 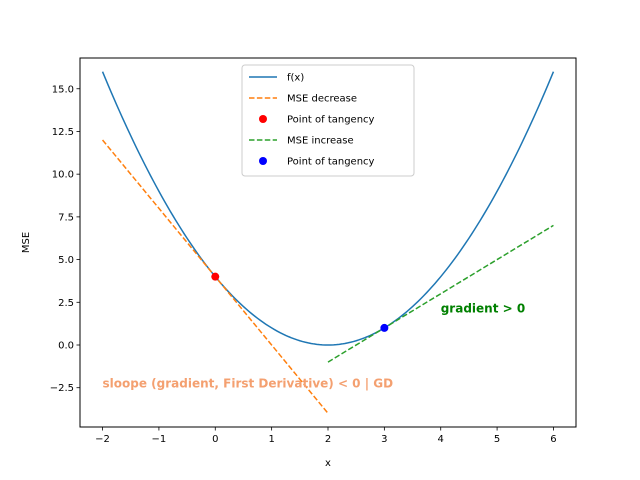 I want to click on x-tick-label: −1, so click(x=159, y=439).